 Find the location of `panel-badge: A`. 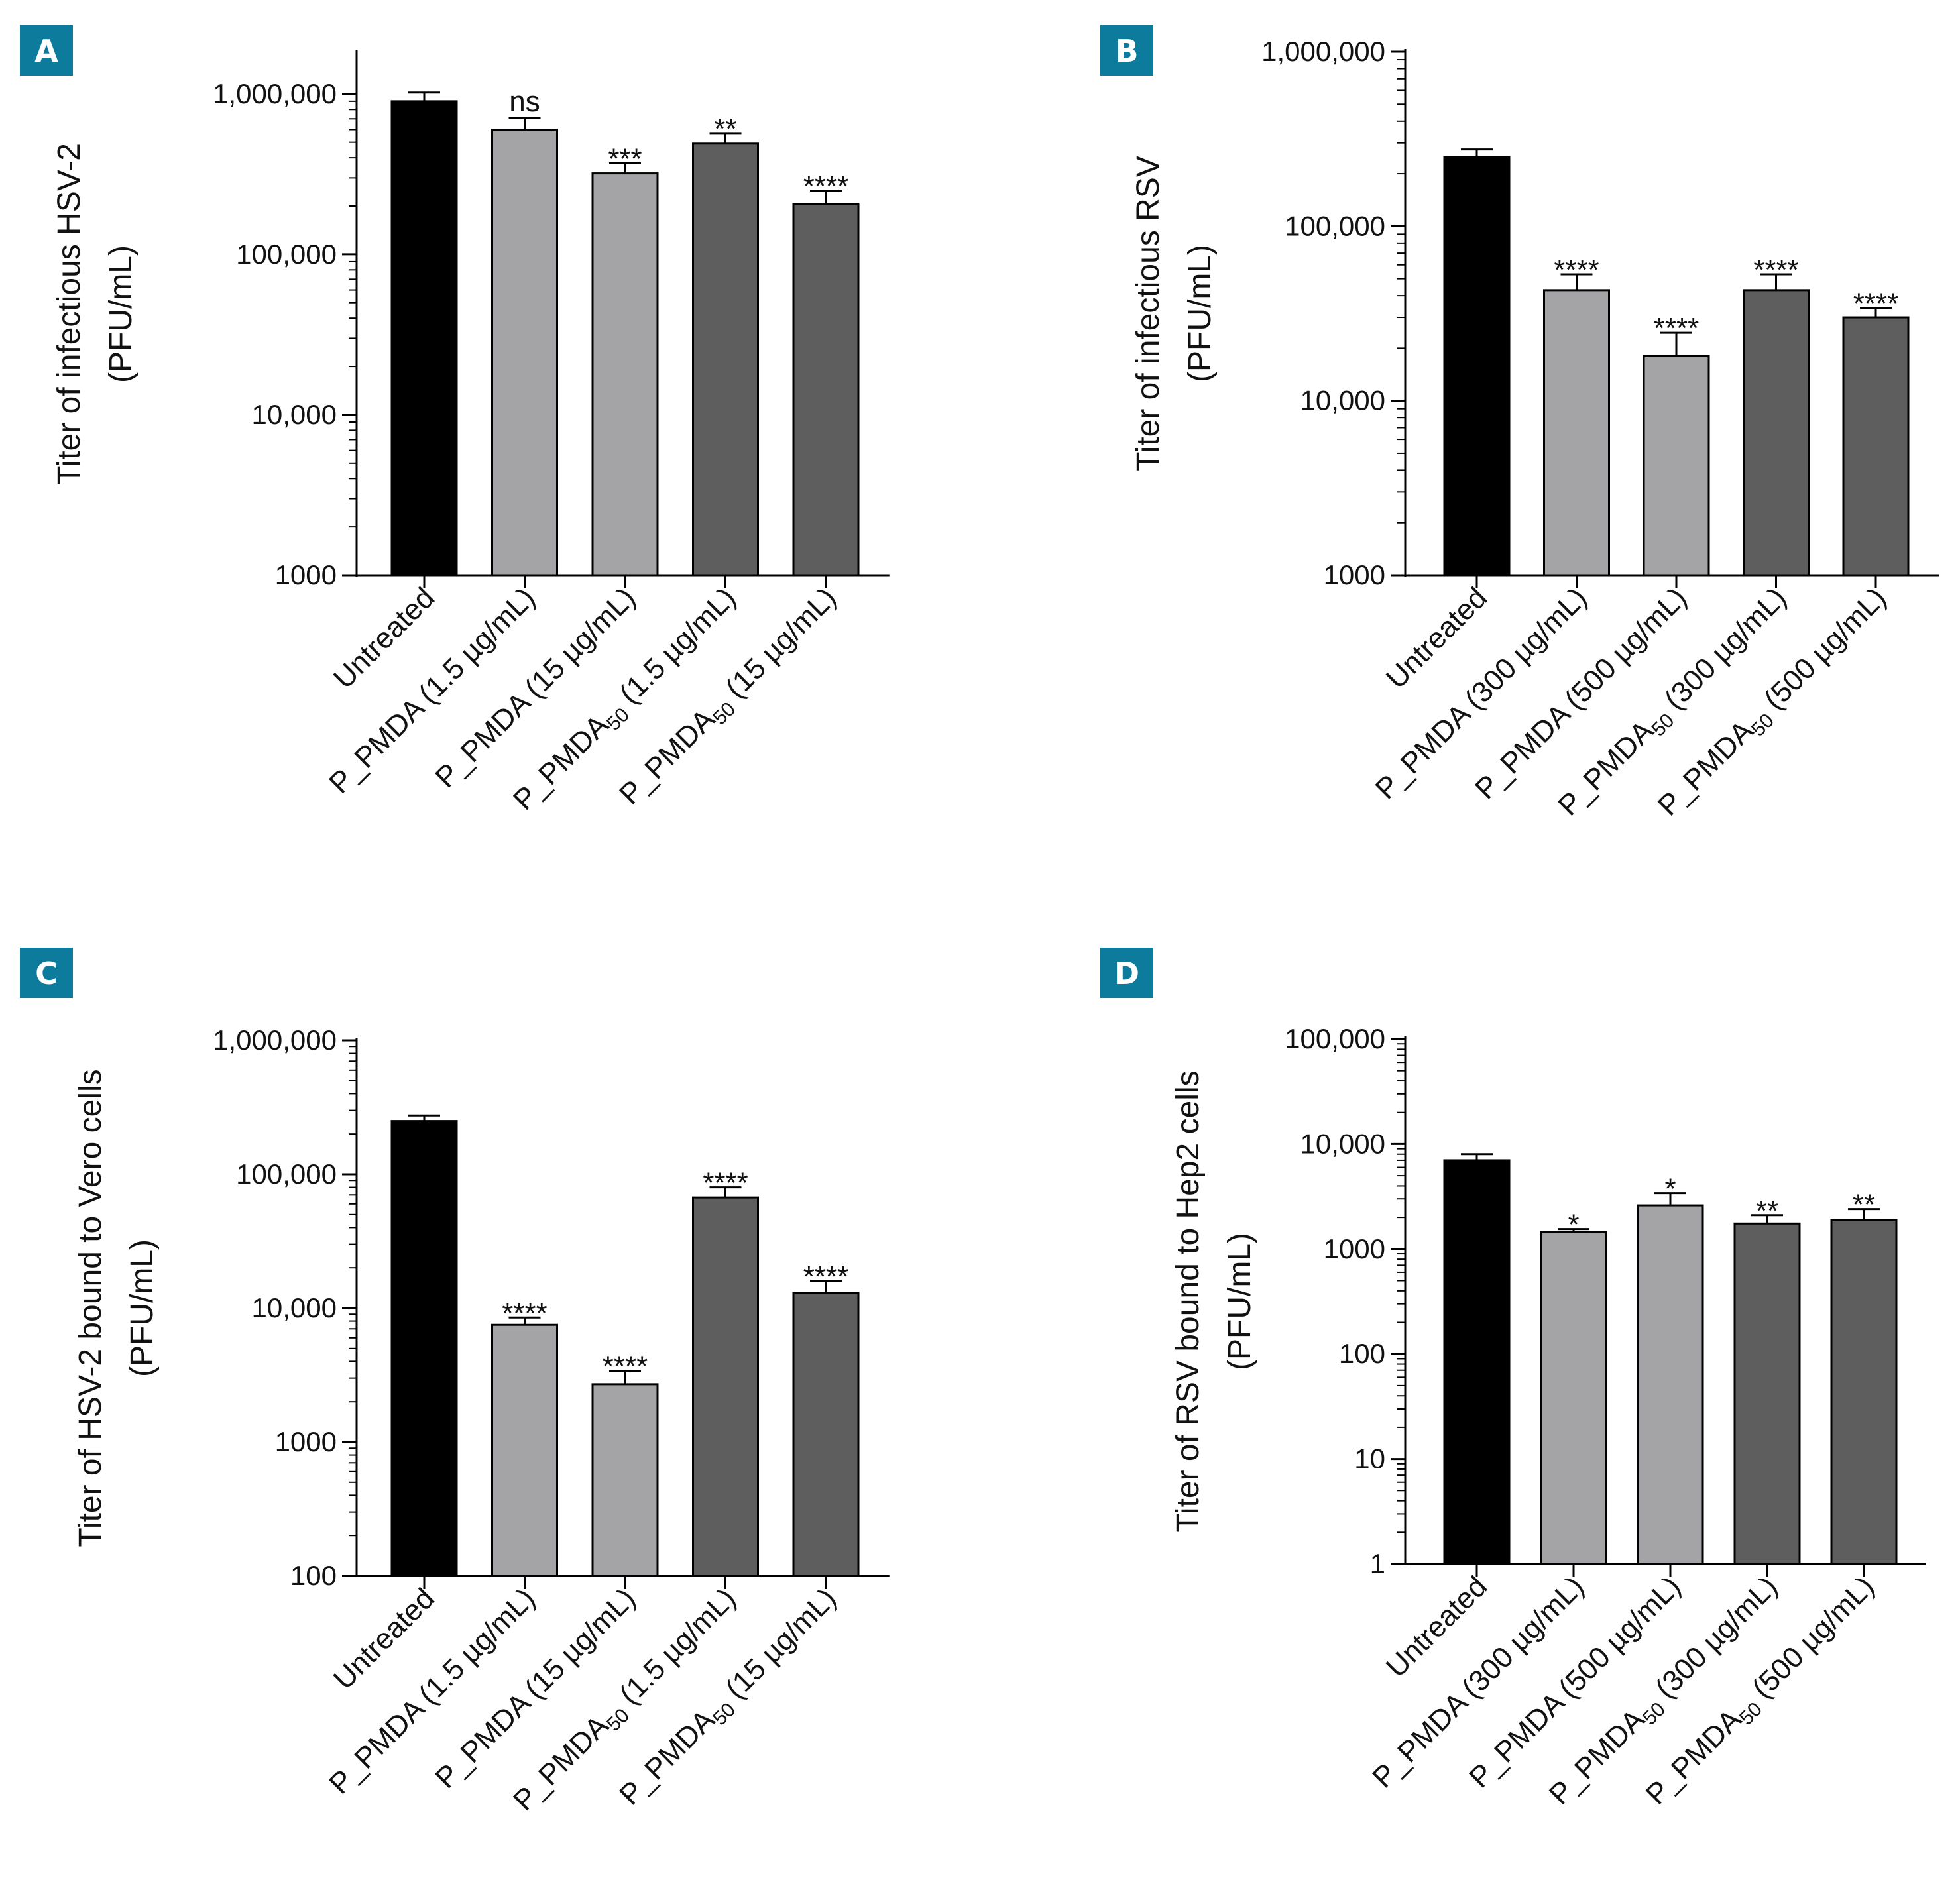

panel-badge: A is located at coordinates (46, 51).